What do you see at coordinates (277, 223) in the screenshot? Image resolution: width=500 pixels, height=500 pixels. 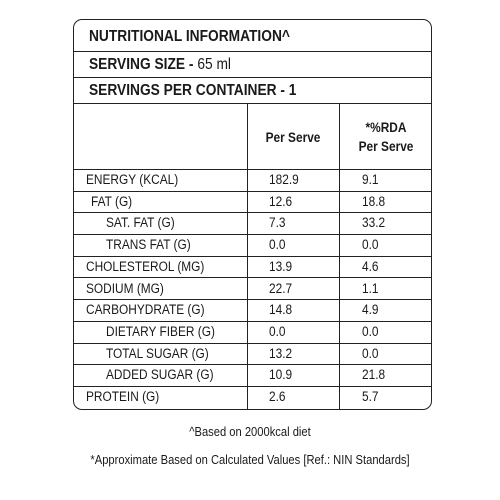 I see `per-serve-value: 7.3` at bounding box center [277, 223].